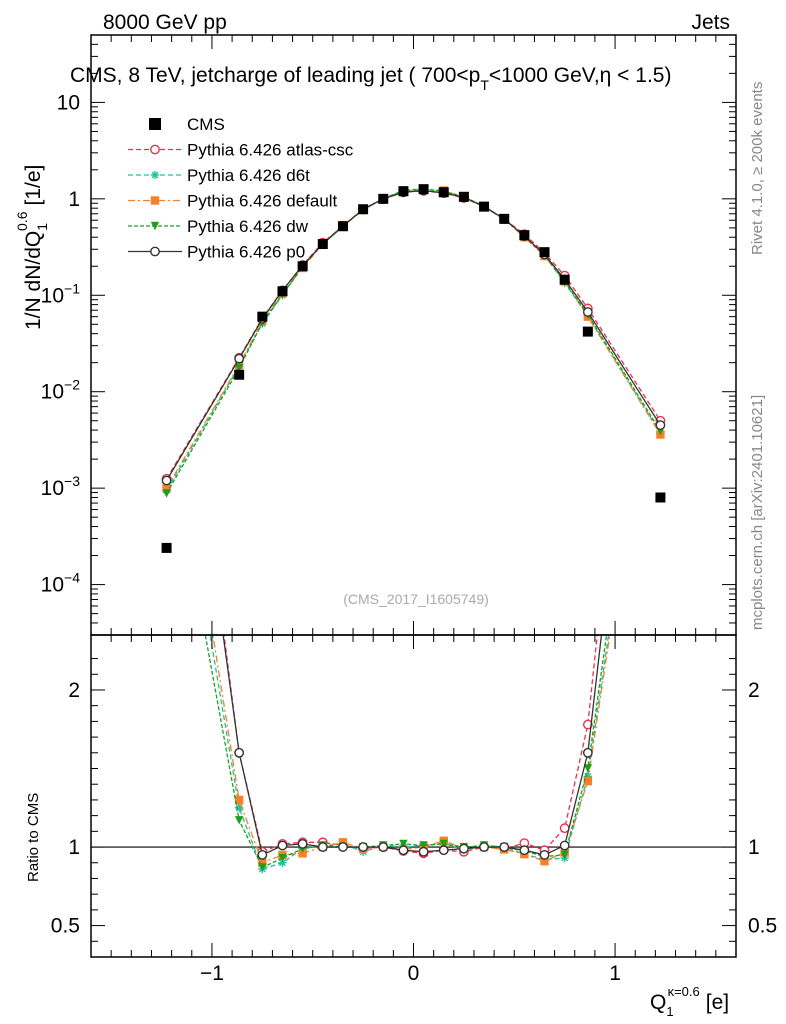 The height and width of the screenshot is (1024, 786). Describe the element at coordinates (484, 85) in the screenshot. I see `plot-title-sub: T` at that location.